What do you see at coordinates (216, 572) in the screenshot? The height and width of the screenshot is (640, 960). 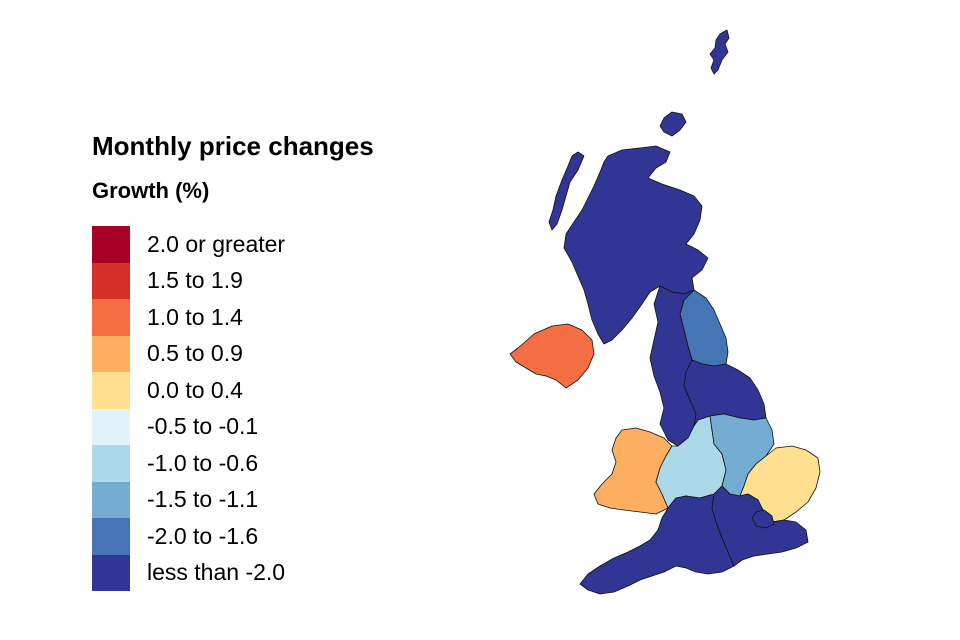 I see `legend-label: less than -2.0` at bounding box center [216, 572].